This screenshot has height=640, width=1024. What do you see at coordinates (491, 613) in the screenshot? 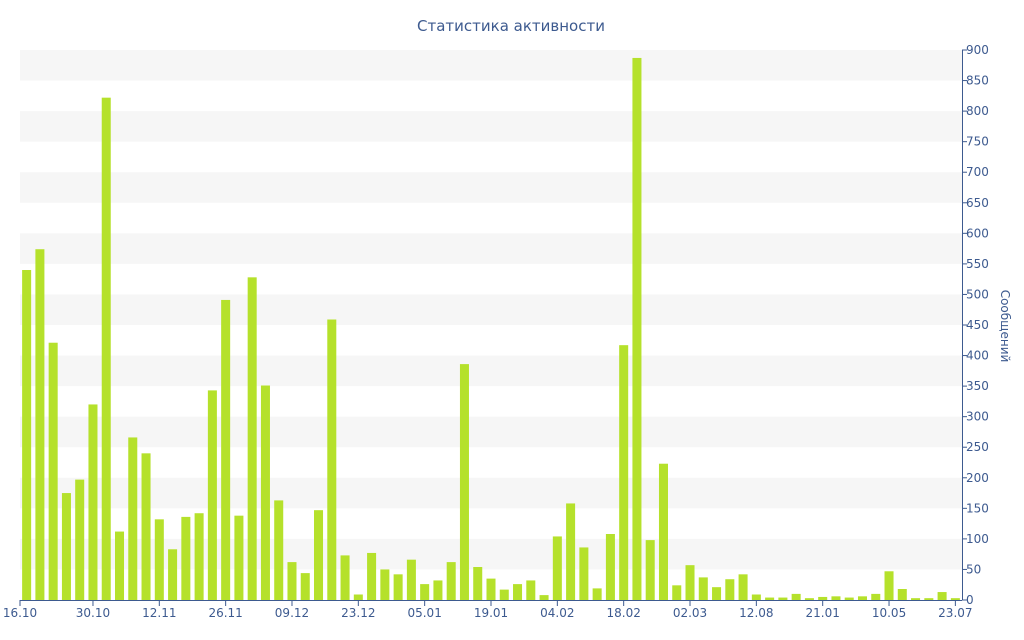
I see `x-tick-label: 19.01` at bounding box center [491, 613].